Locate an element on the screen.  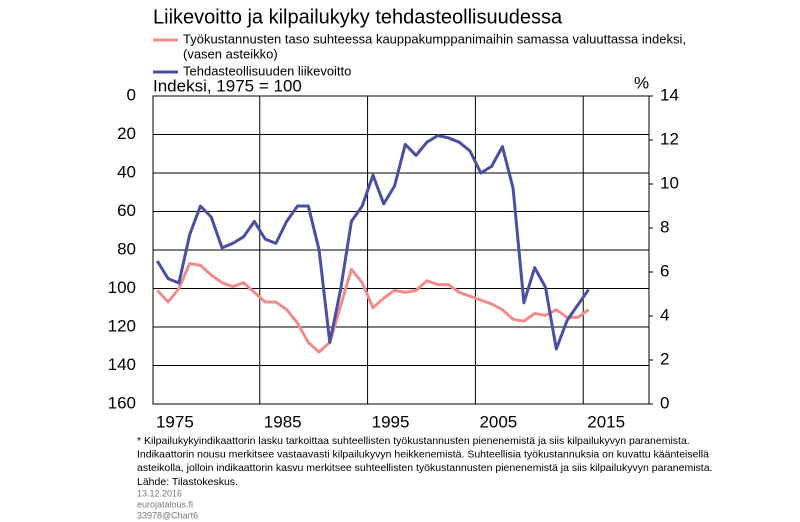
x-tick-label: 1995 is located at coordinates (391, 421).